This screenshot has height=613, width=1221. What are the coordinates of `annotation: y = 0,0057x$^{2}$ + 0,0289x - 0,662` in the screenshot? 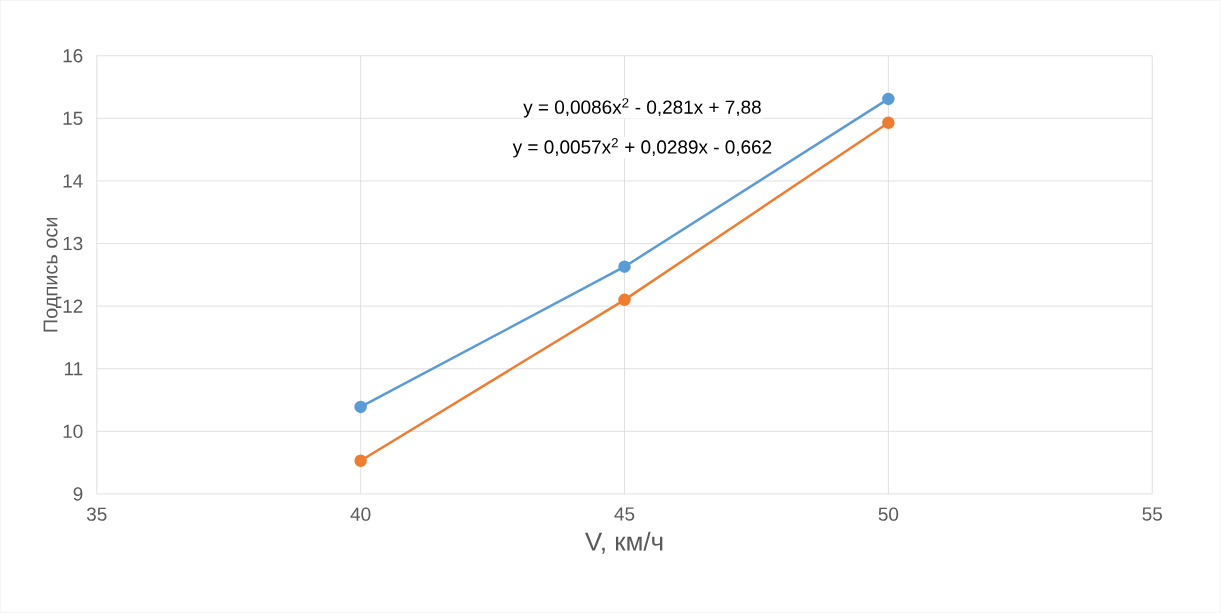 It's located at (642, 148).